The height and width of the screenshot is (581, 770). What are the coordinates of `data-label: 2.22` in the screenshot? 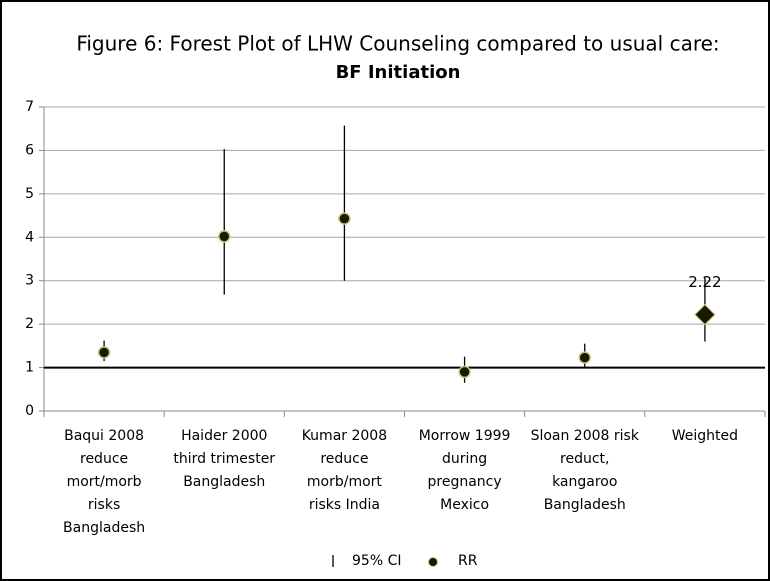 It's located at (704, 282).